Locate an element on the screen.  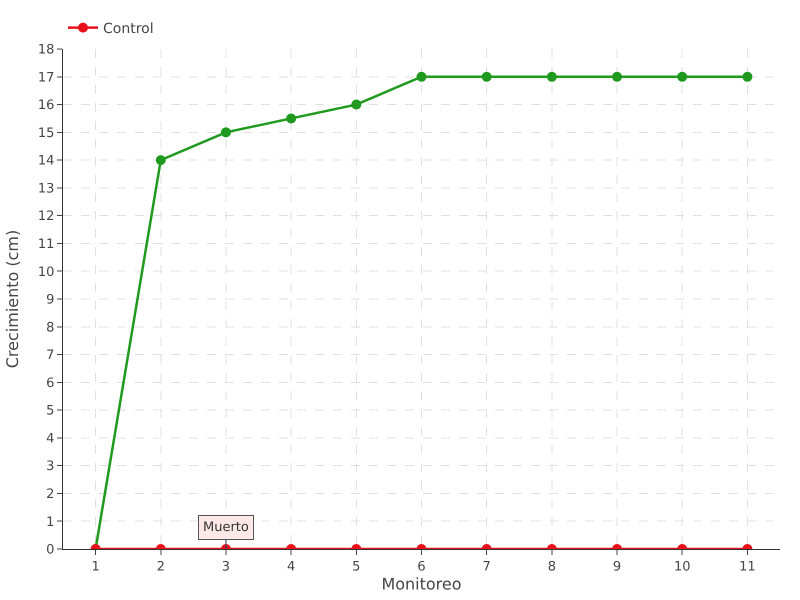
annotation: Muerto is located at coordinates (226, 527).